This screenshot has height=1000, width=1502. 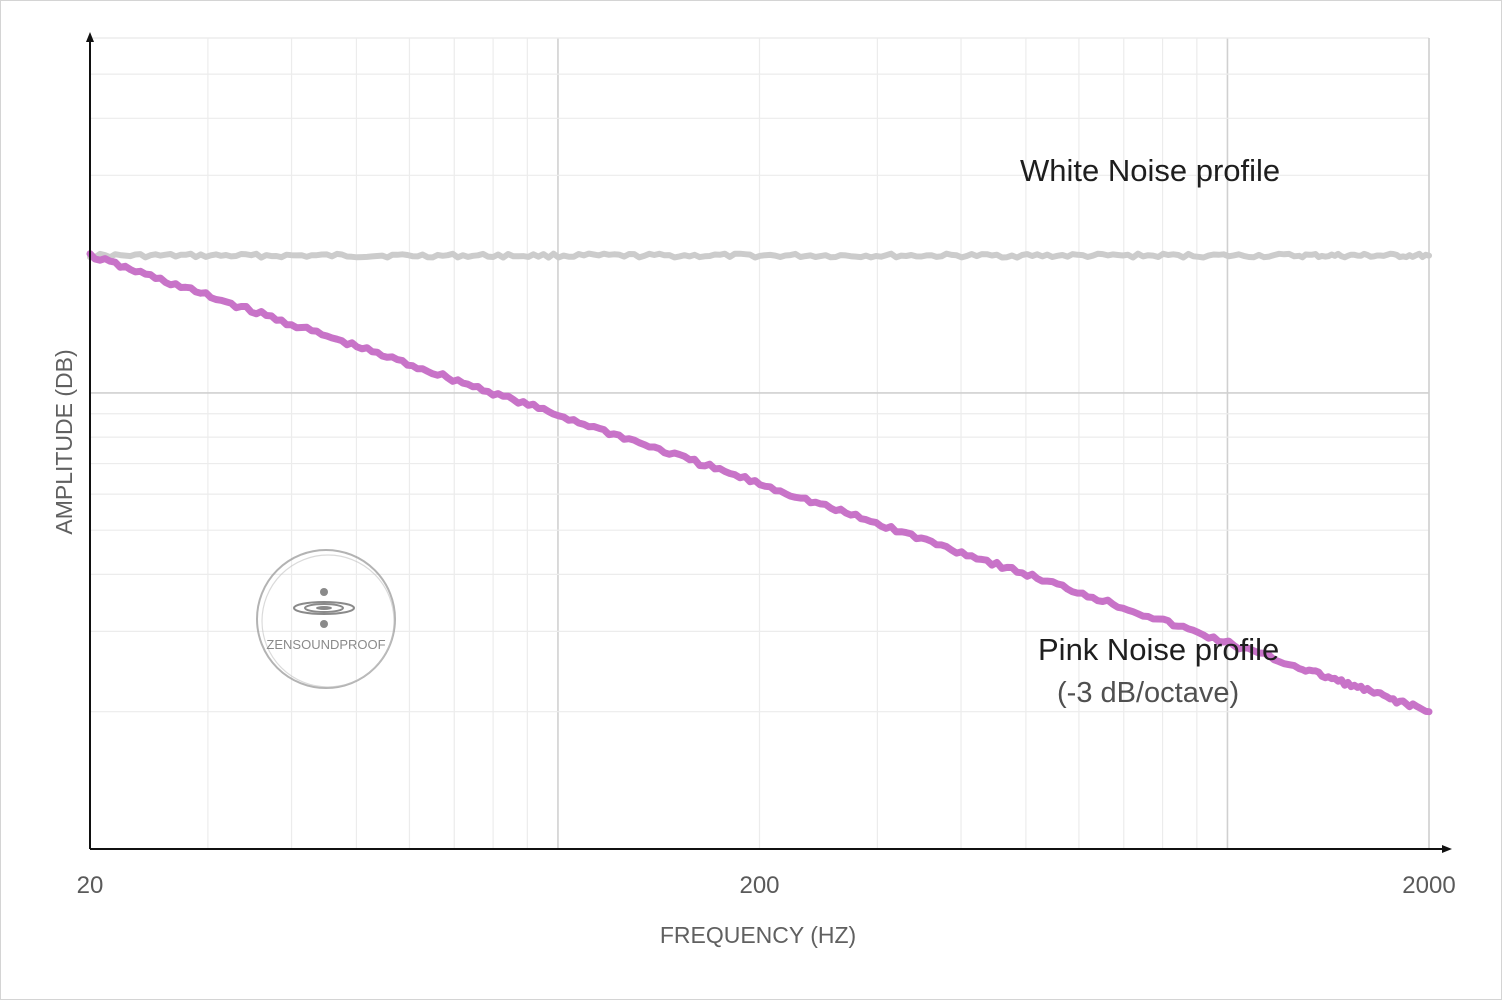 I want to click on x-tick-label: 200, so click(x=759, y=885).